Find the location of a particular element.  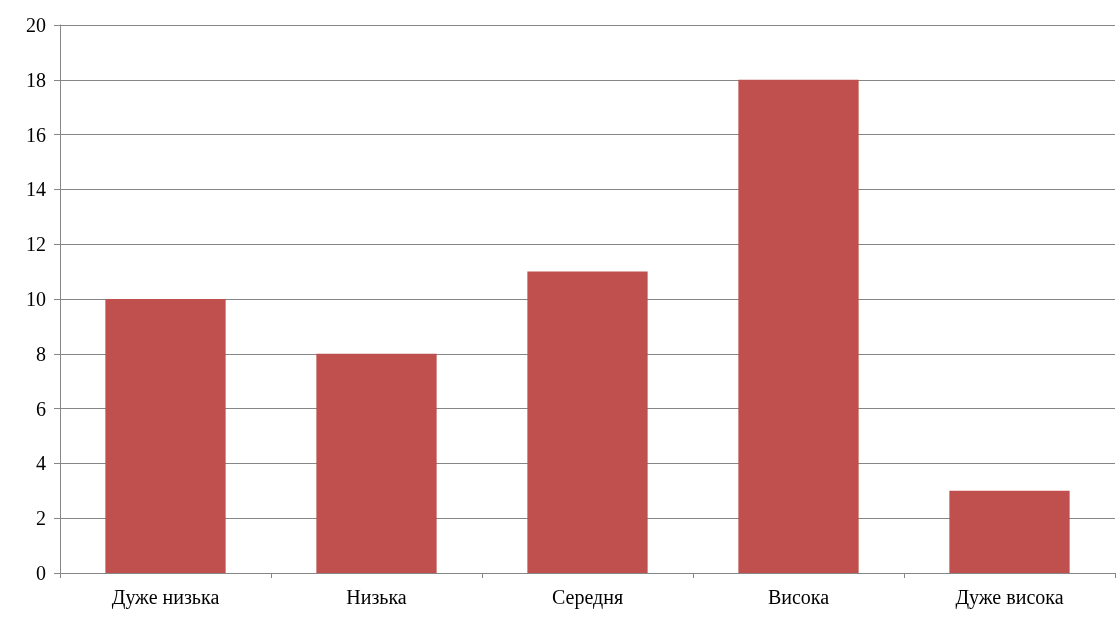

x-tick-label: Низька is located at coordinates (376, 597).